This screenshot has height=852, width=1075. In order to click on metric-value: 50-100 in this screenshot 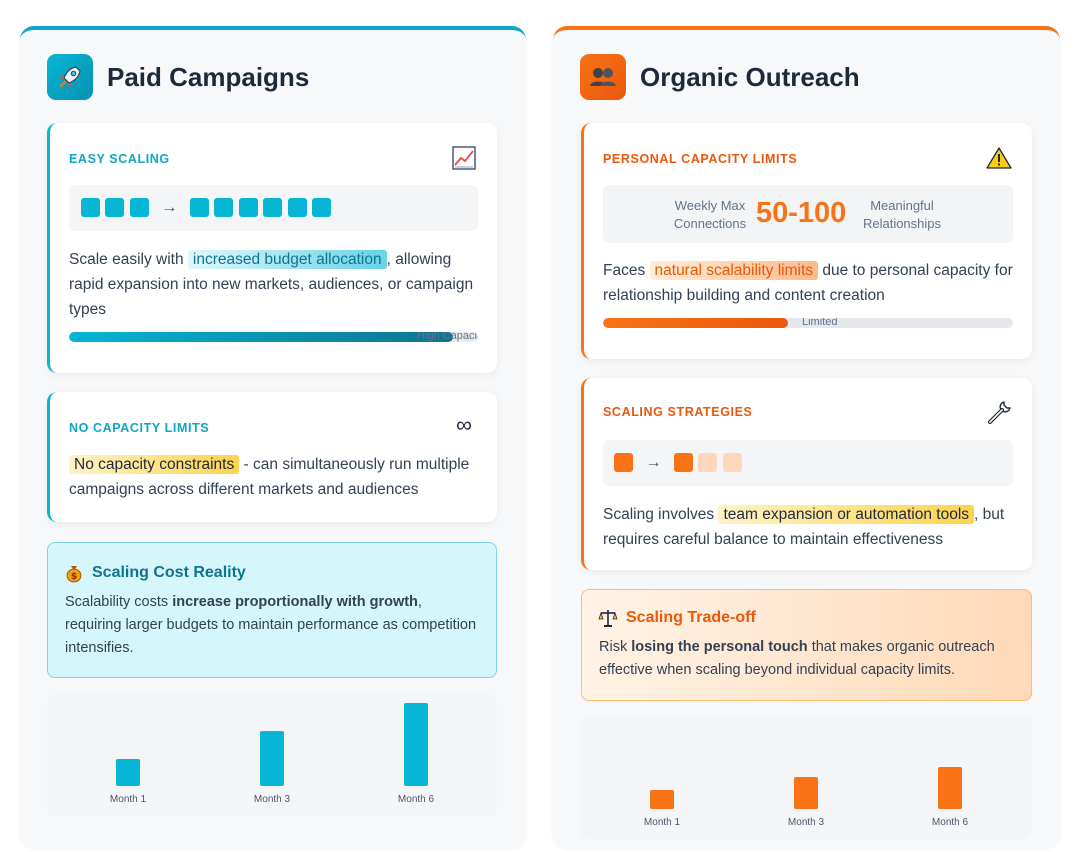, I will do `click(801, 213)`.